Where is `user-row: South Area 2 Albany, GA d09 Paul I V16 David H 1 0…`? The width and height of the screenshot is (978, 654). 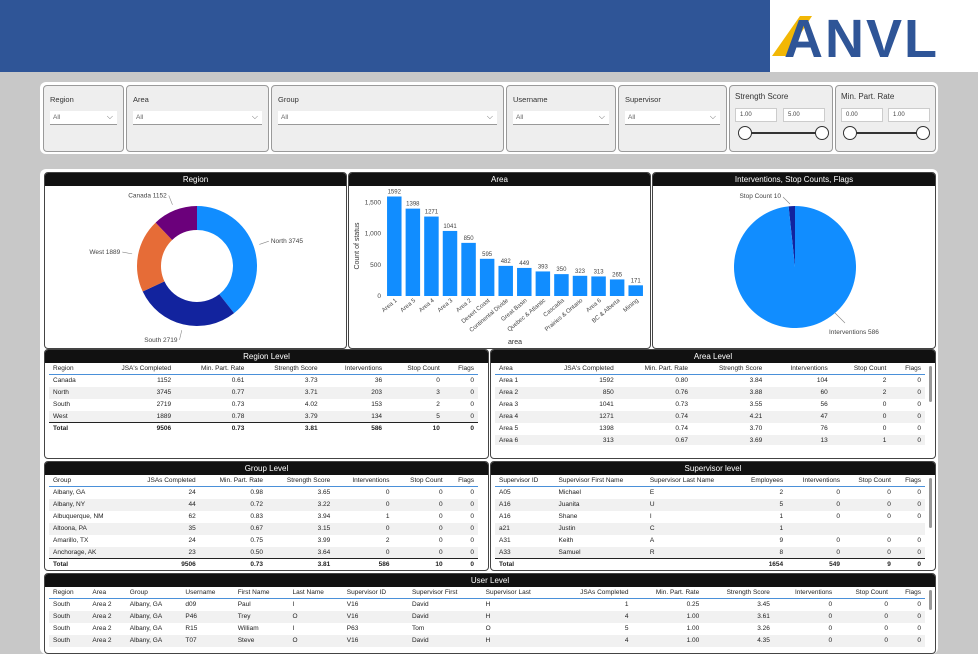
user-row: South Area 2 Albany, GA d09 Paul I V16 David H 1 0… is located at coordinates (487, 605).